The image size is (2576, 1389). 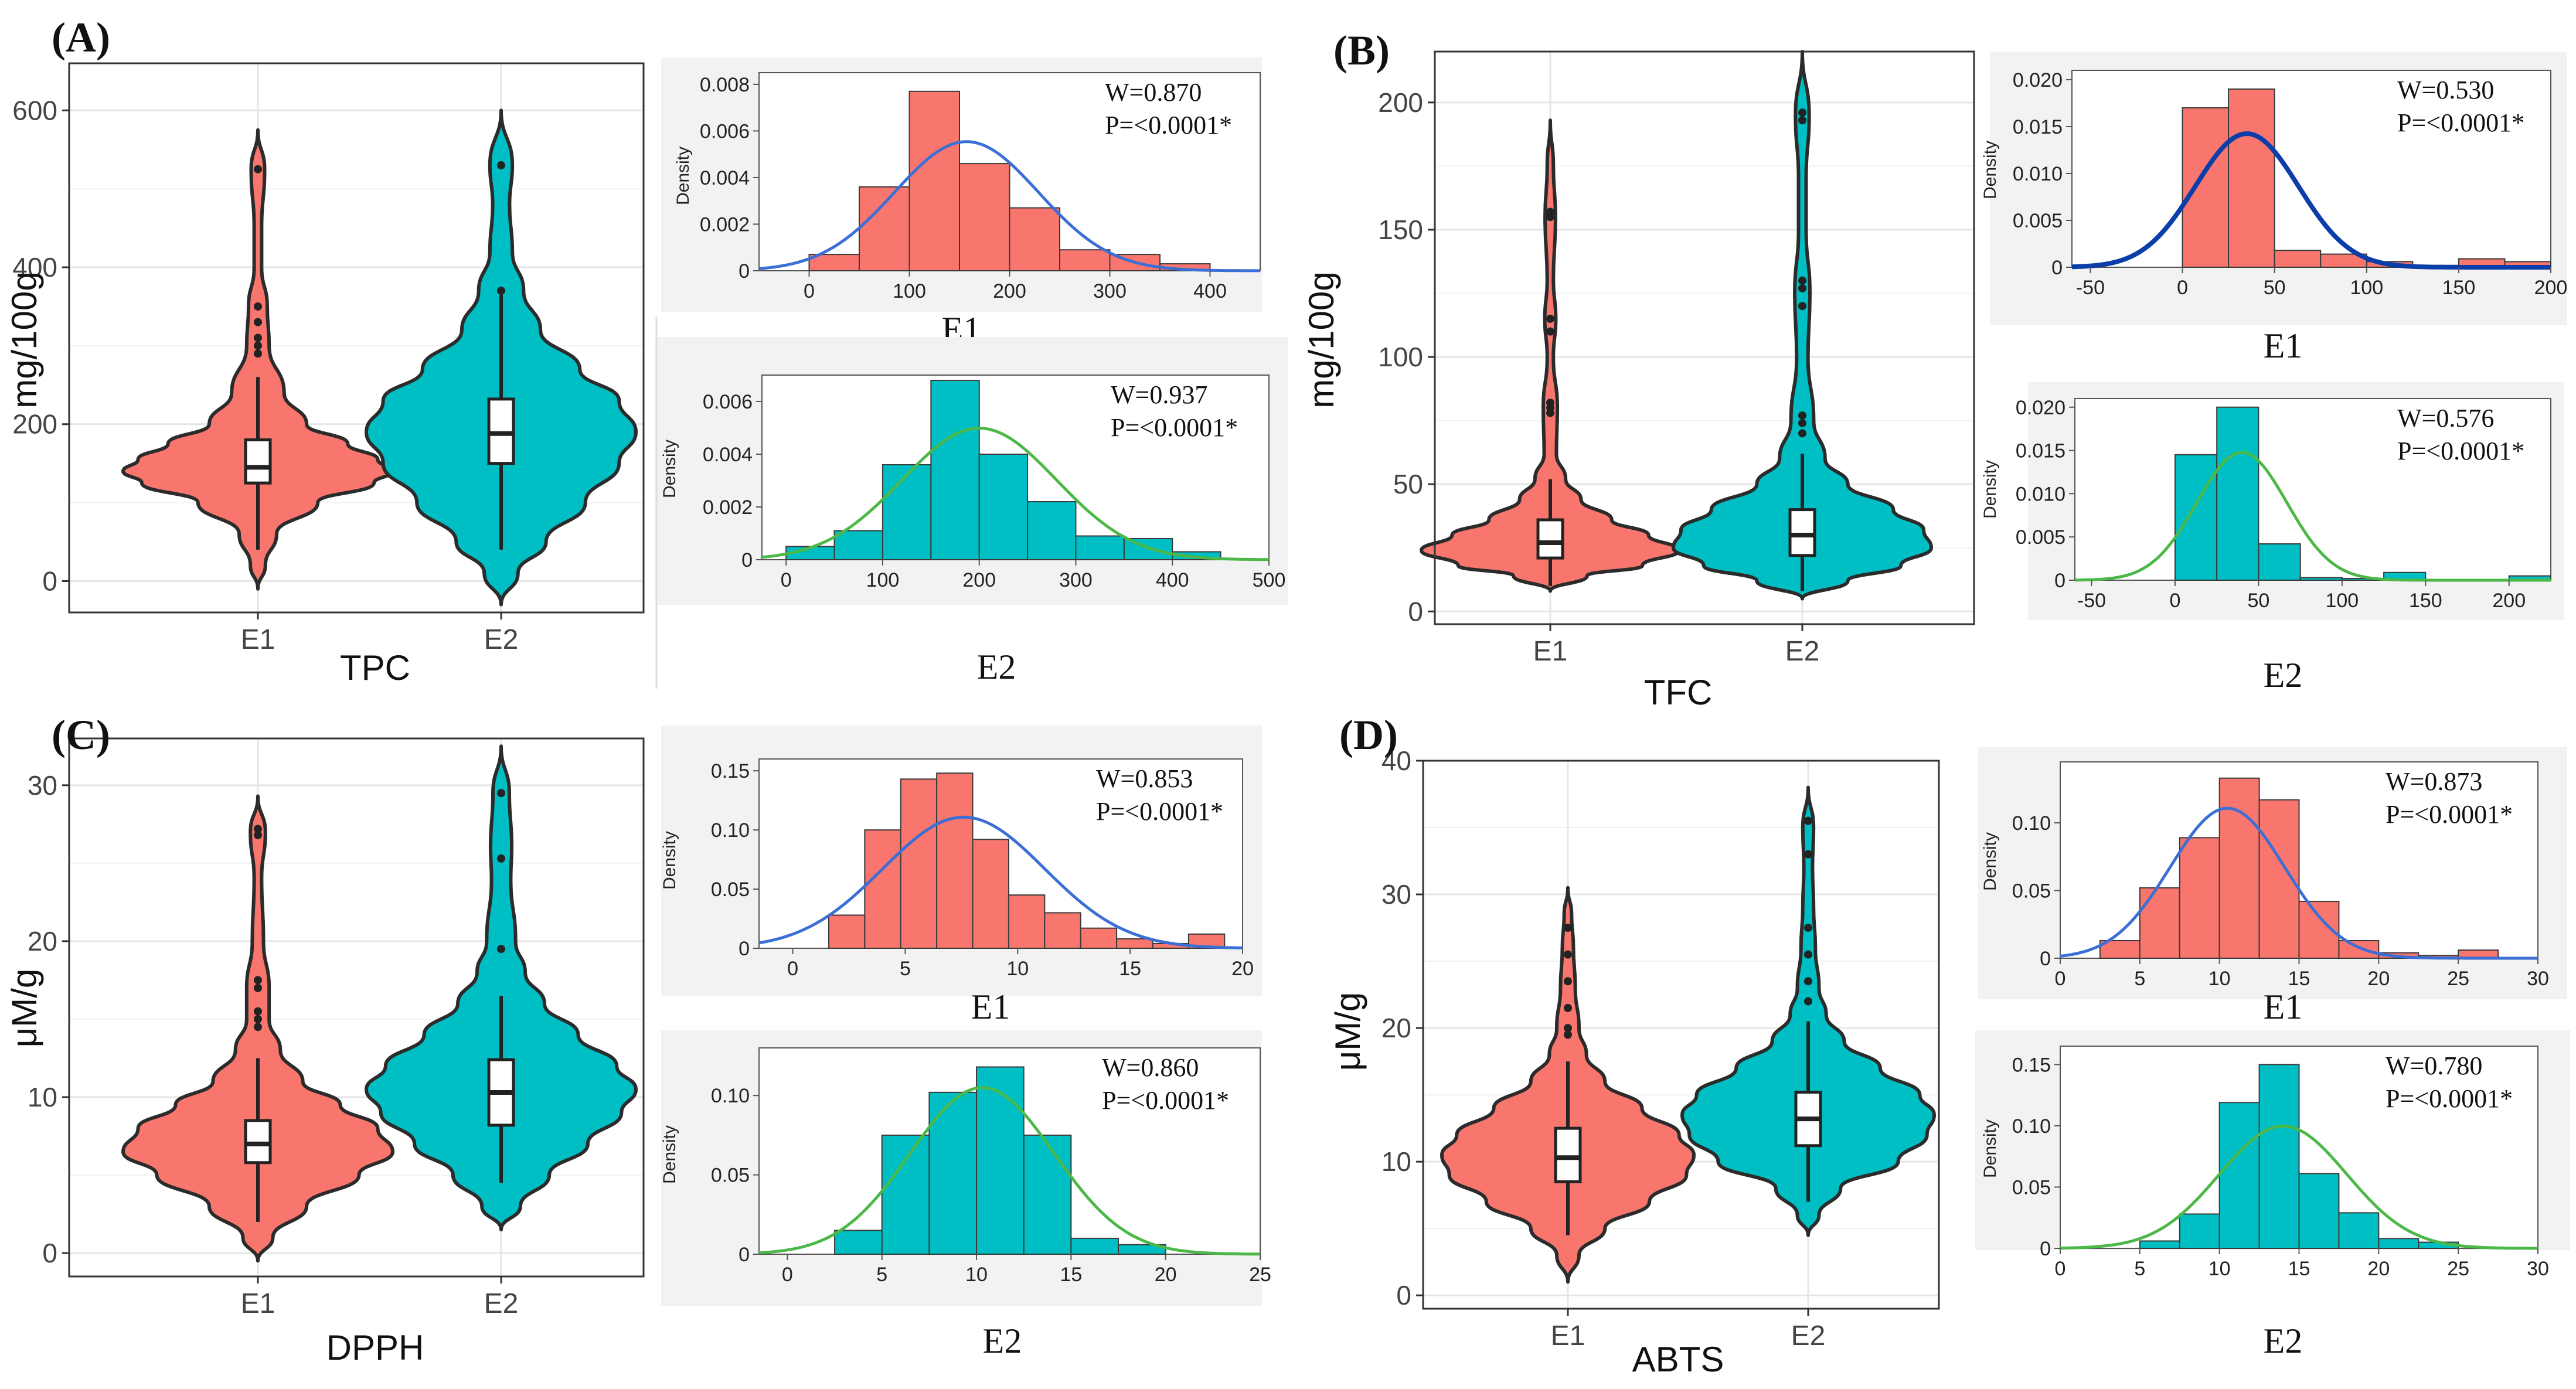 I want to click on box-E2, so click(x=501, y=431).